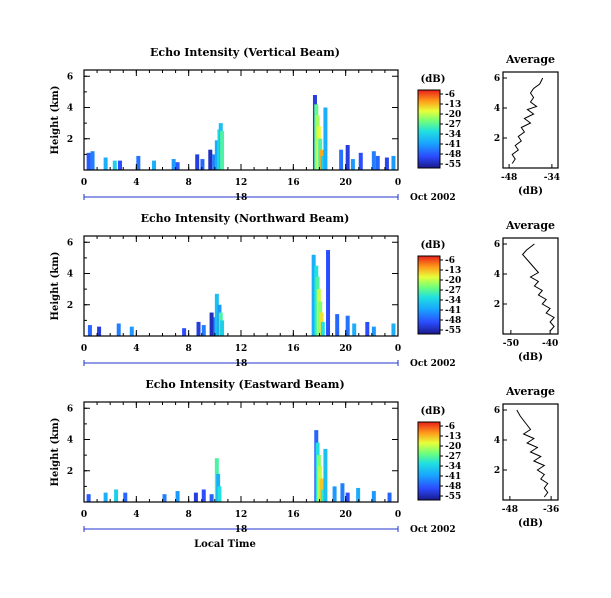  What do you see at coordinates (453, 437) in the screenshot?
I see `colorbar-tick-label: -13` at bounding box center [453, 437].